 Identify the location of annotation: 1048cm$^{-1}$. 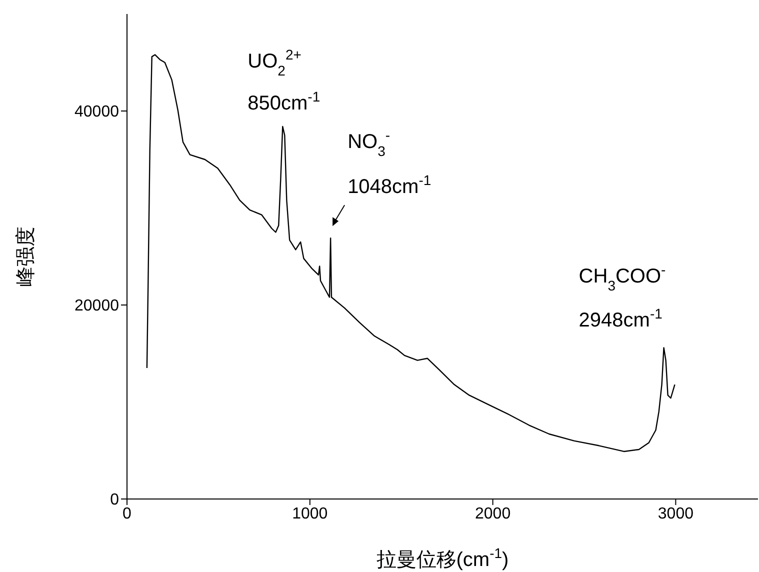
(390, 185).